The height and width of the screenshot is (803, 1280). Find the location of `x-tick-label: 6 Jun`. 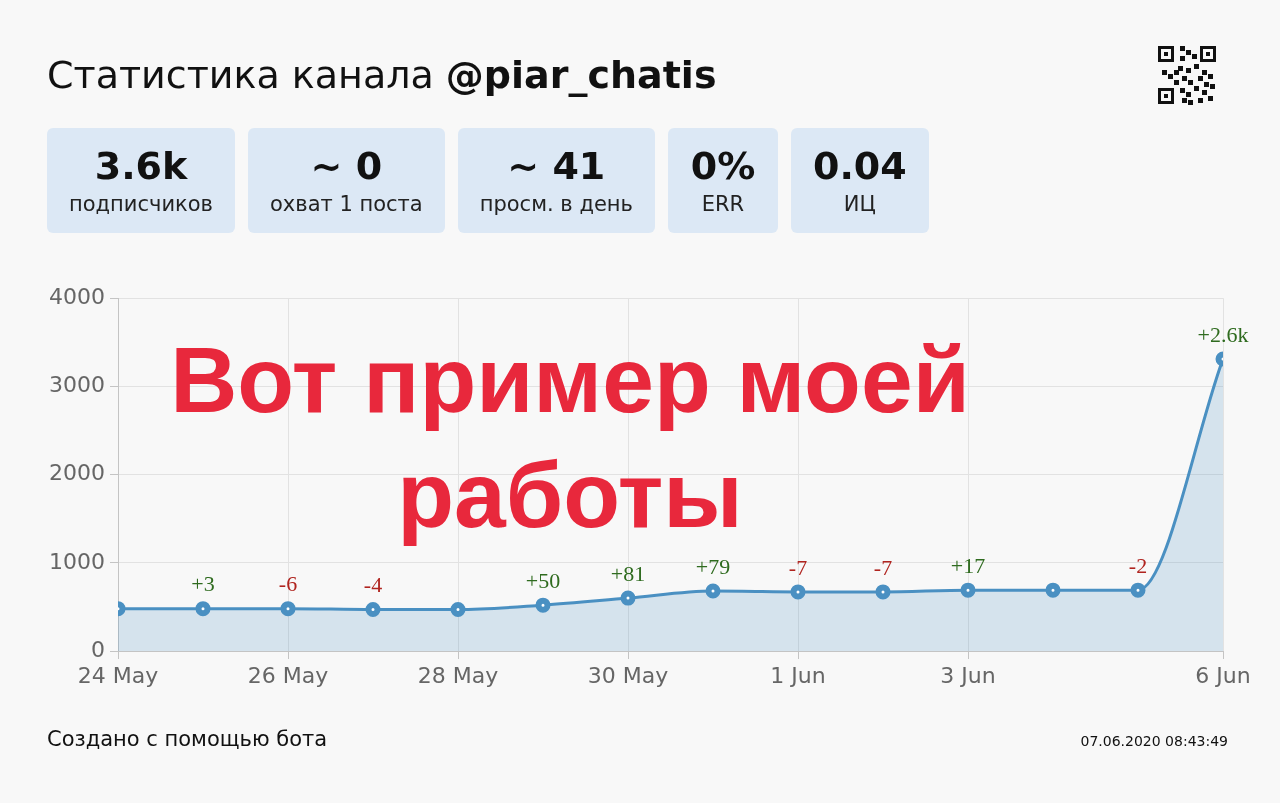

x-tick-label: 6 Jun is located at coordinates (1223, 675).